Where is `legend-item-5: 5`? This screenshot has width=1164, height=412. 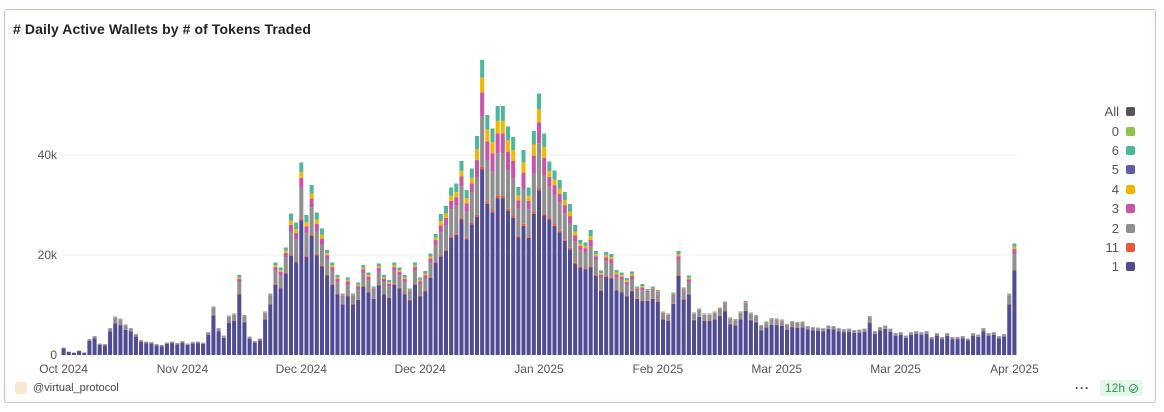
legend-item-5: 5 is located at coordinates (1105, 169).